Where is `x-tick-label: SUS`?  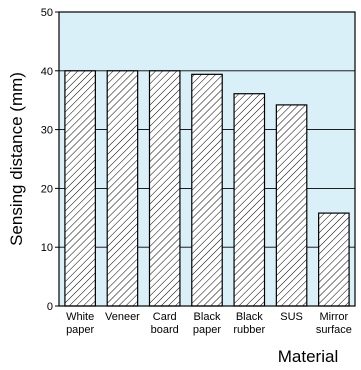 x-tick-label: SUS is located at coordinates (291, 317).